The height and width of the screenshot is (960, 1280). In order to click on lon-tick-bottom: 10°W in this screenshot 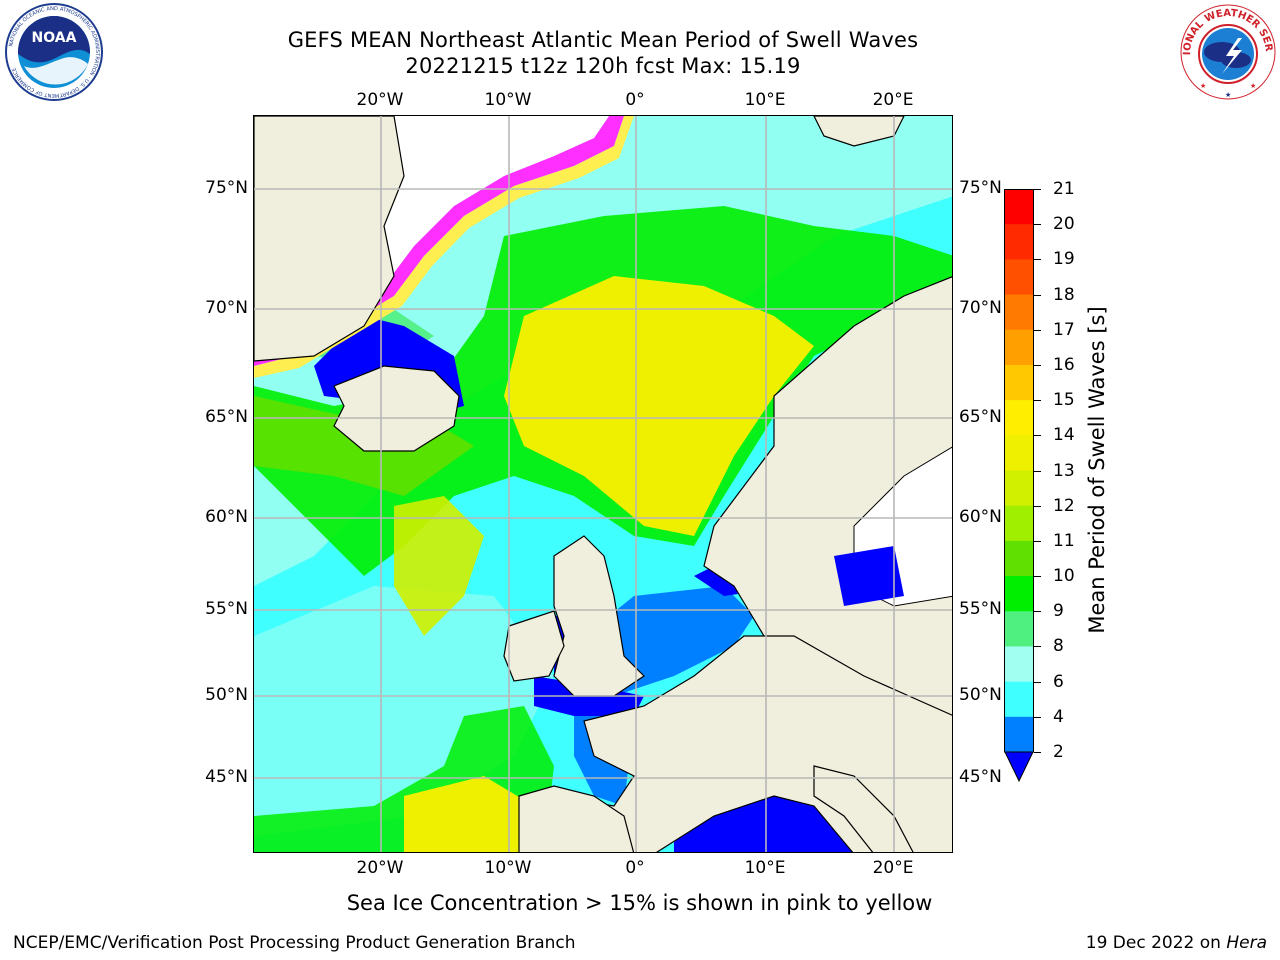, I will do `click(508, 868)`.